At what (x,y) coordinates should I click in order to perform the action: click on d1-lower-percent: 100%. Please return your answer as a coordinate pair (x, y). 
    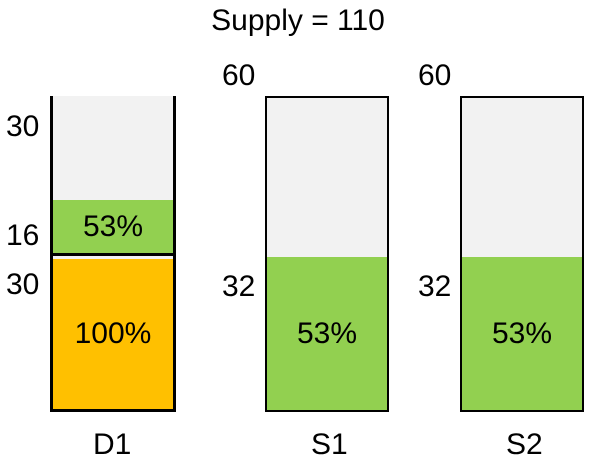
    Looking at the image, I should click on (113, 333).